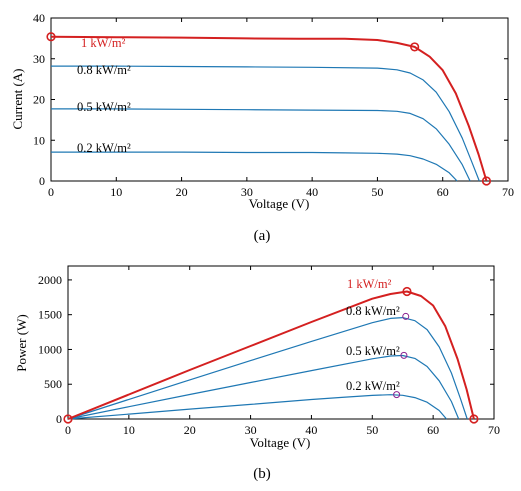 The image size is (521, 491). I want to click on panel-b-y-tick-label: 1000, so click(50, 349).